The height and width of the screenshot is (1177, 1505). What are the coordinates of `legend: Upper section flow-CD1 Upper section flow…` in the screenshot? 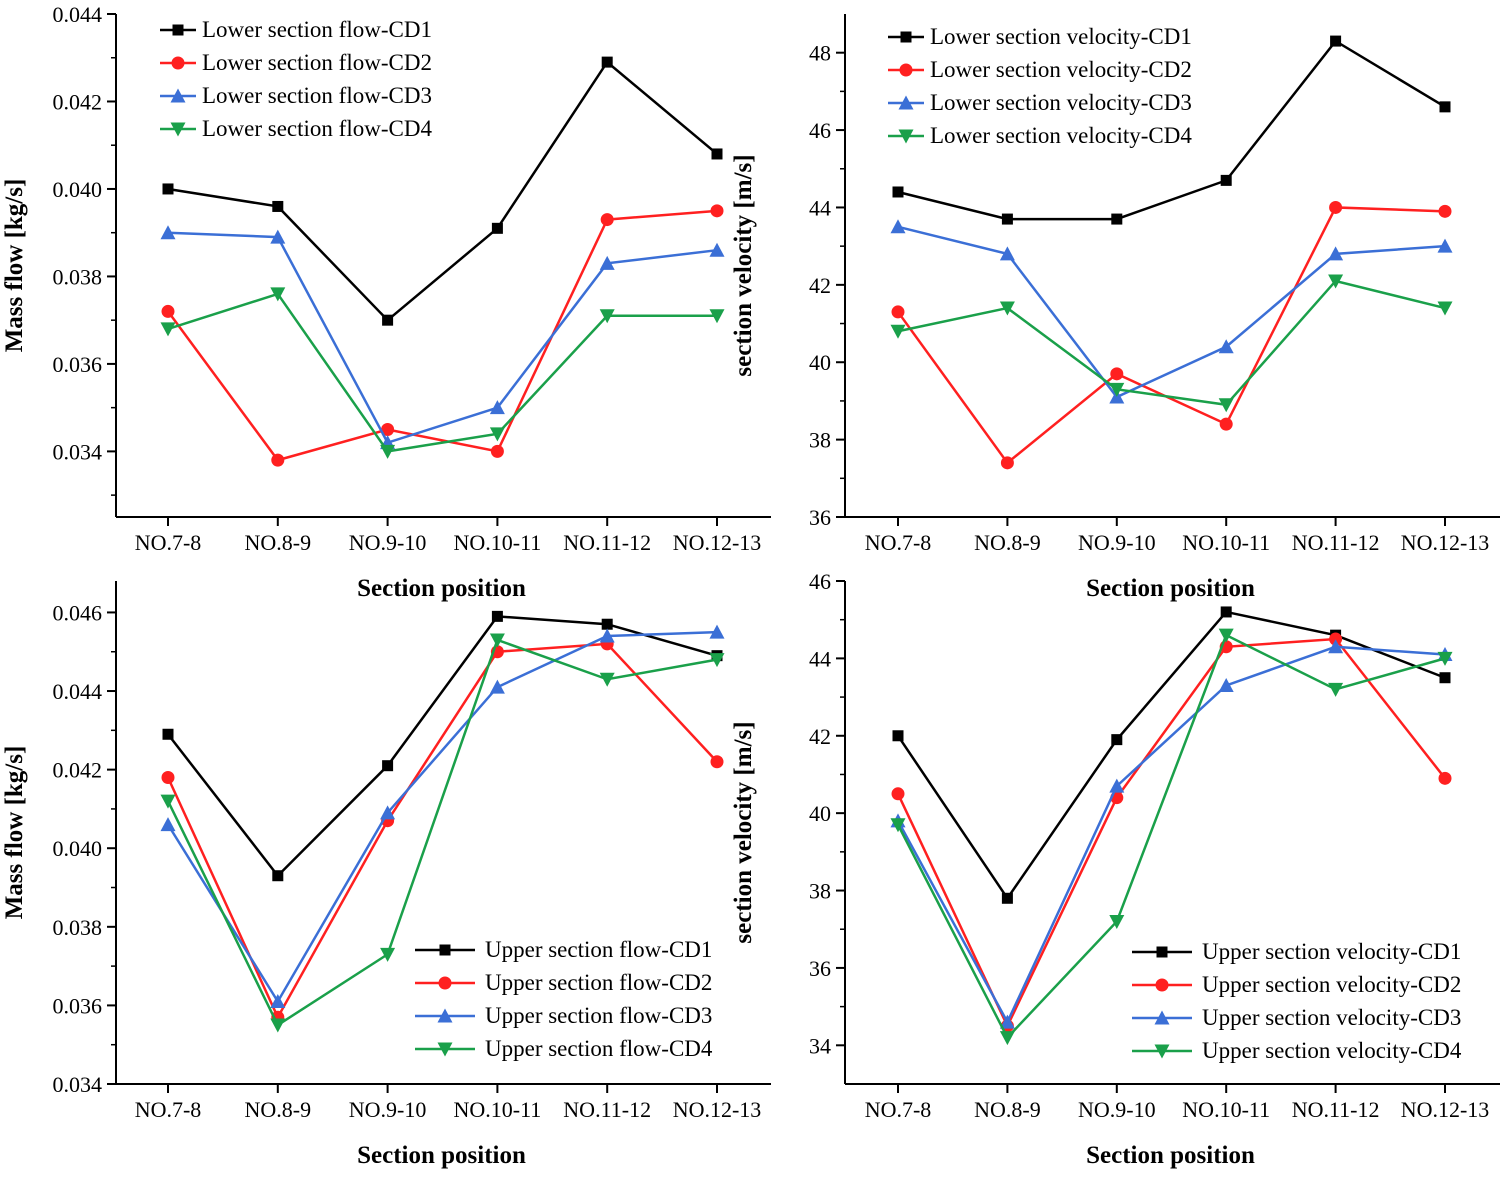 It's located at (564, 999).